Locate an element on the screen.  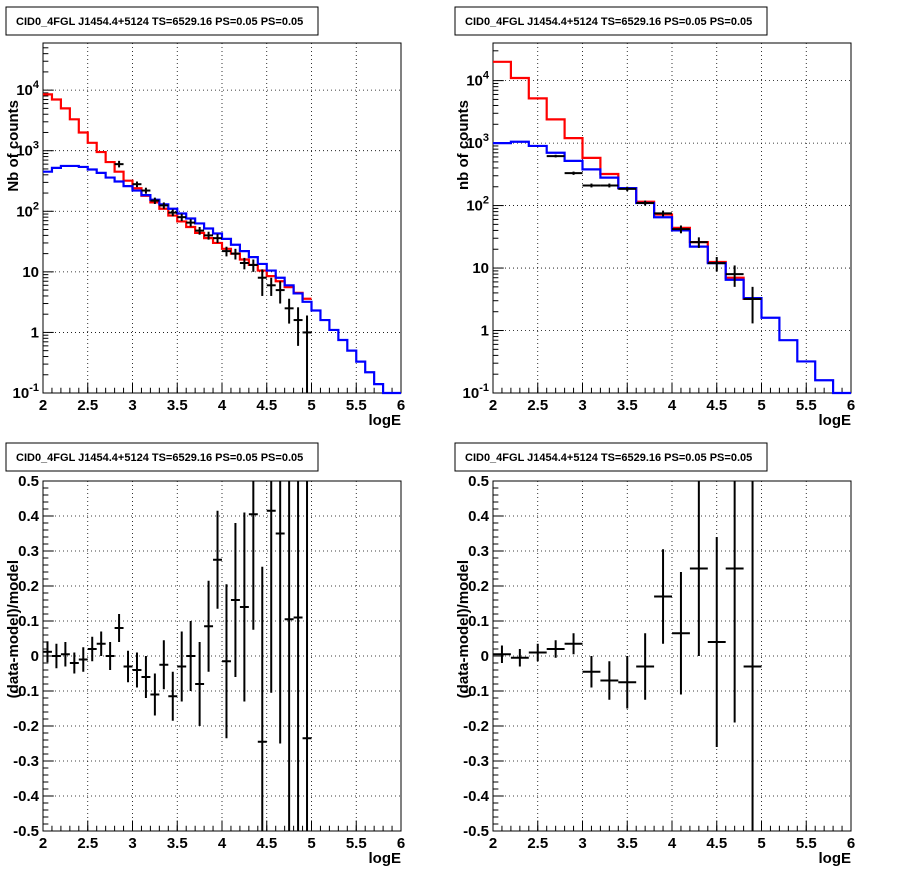
y-tick-label: -0.2 is located at coordinates (476, 726).